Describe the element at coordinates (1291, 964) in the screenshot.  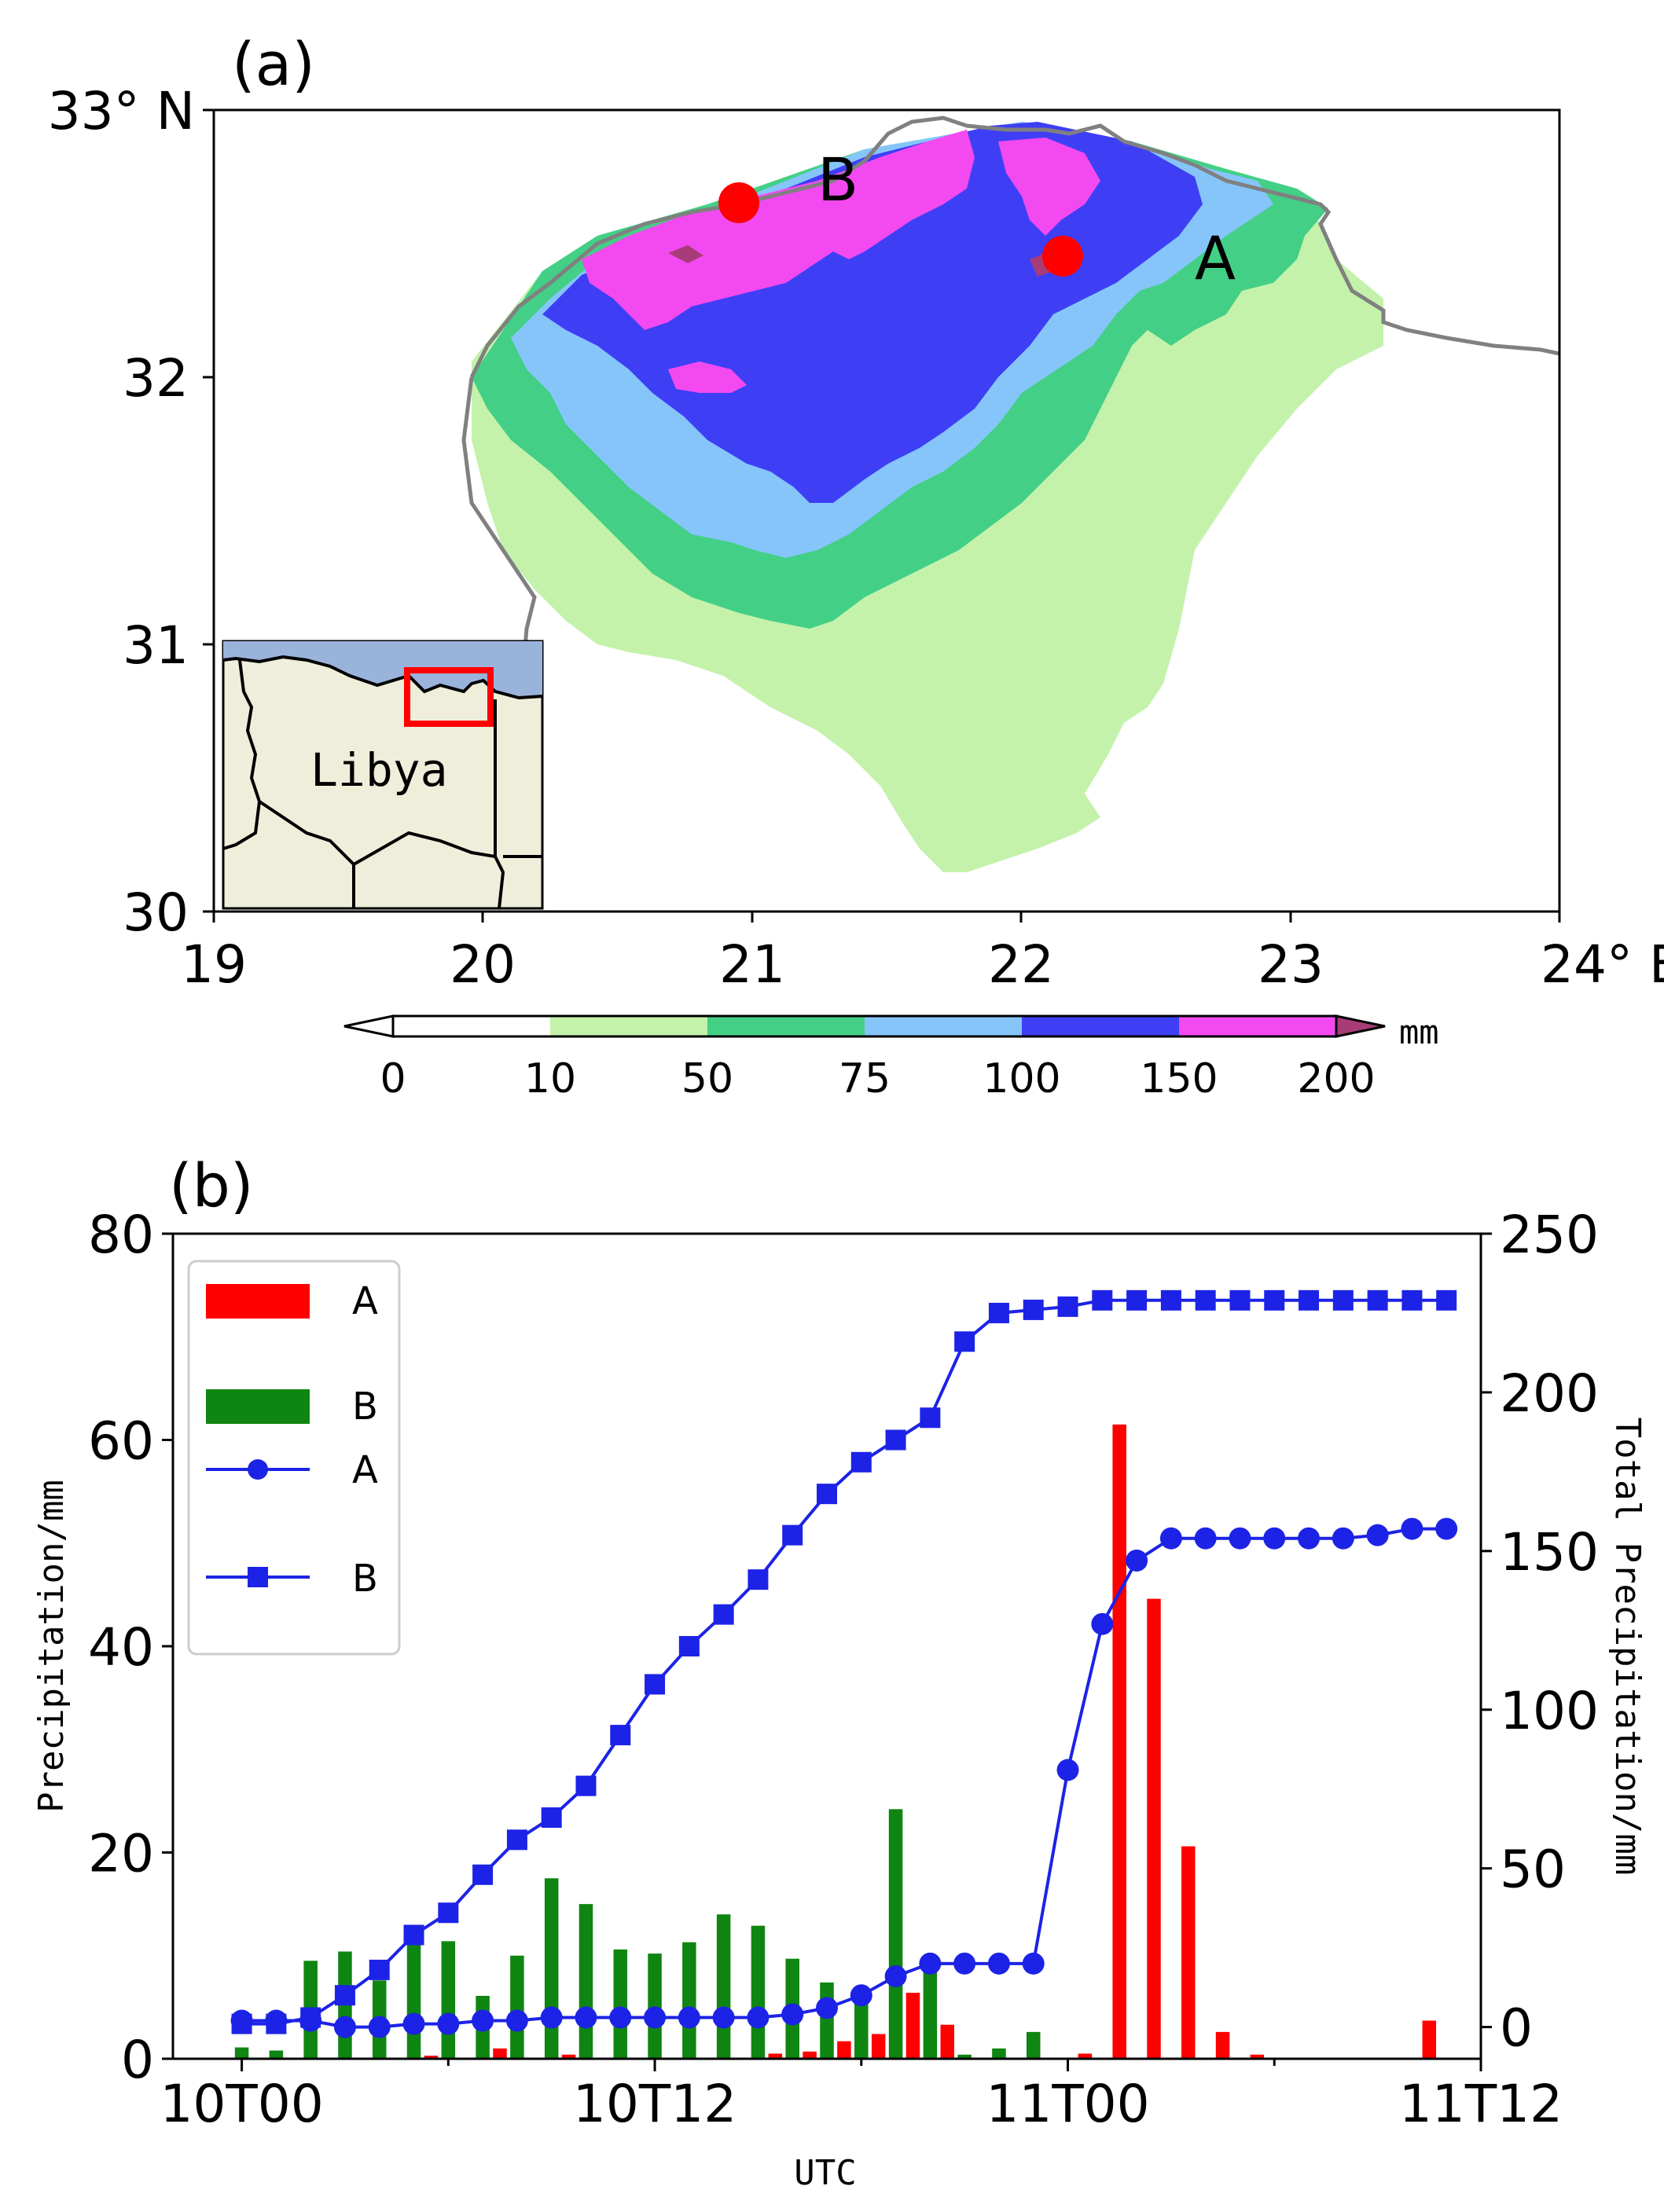
I see `map-xtick-23: 23` at that location.